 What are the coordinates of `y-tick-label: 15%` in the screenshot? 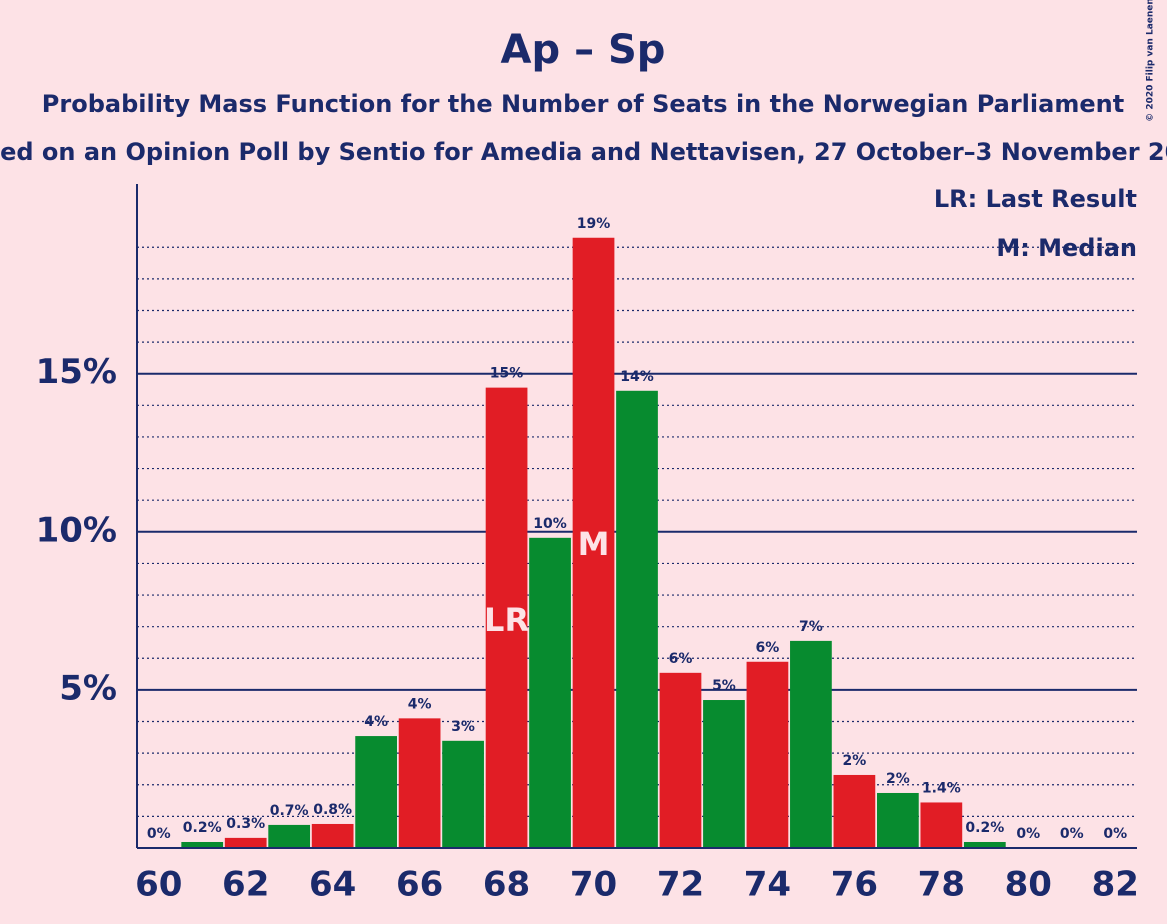 It's located at (76, 372).